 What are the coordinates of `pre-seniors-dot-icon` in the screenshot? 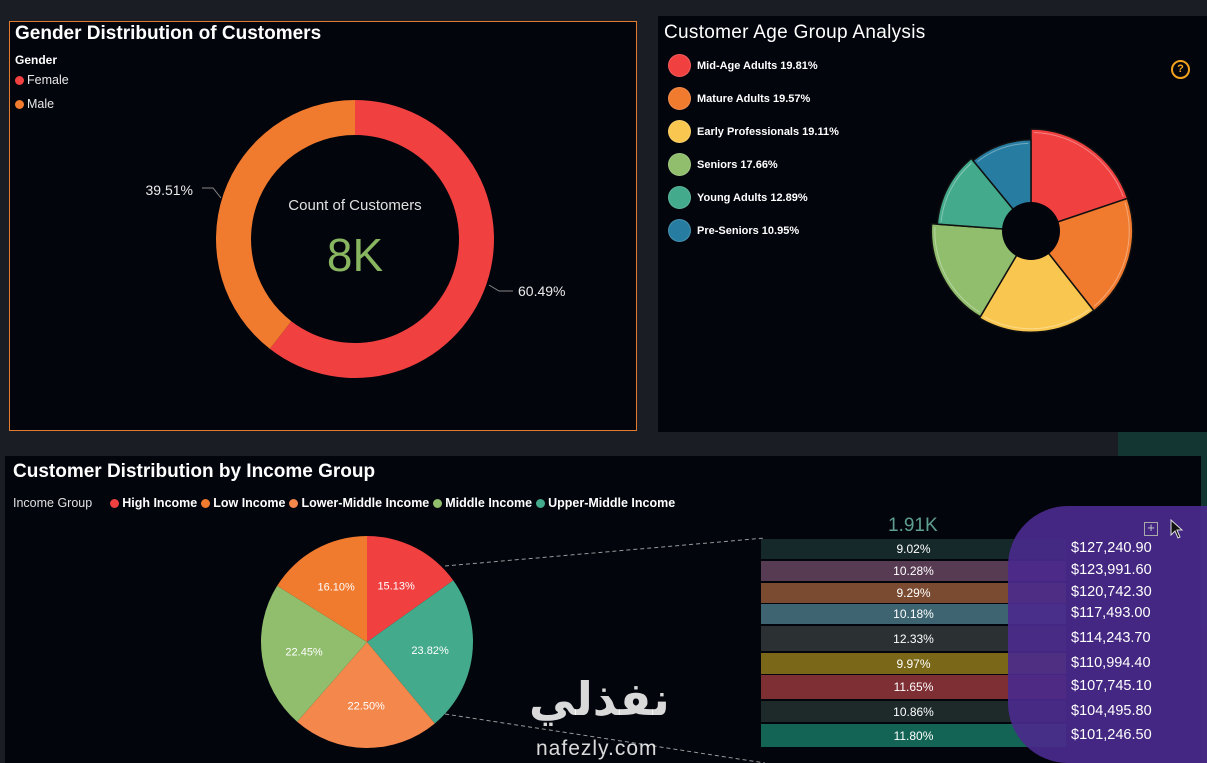 It's located at (679, 230).